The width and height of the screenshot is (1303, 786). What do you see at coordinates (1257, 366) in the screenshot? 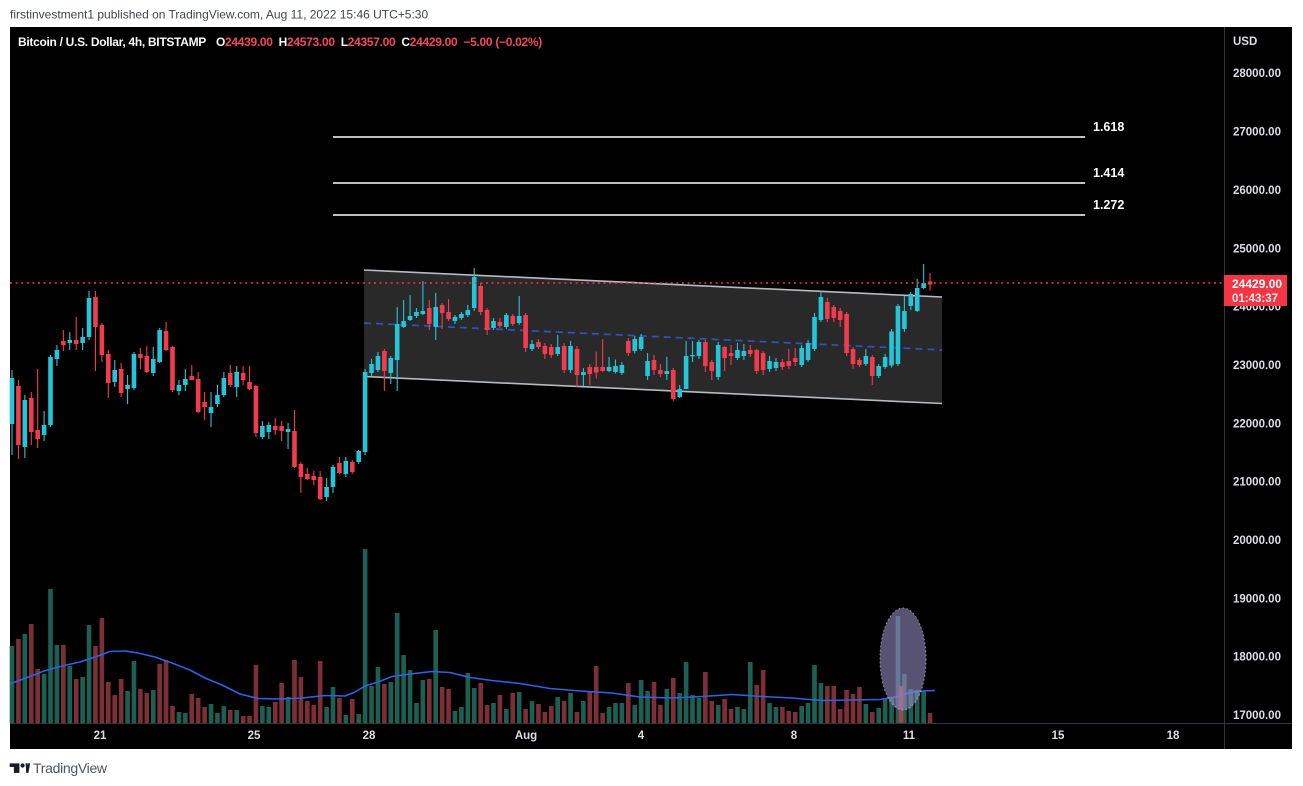
I see `svg-text: 23000.00` at bounding box center [1257, 366].